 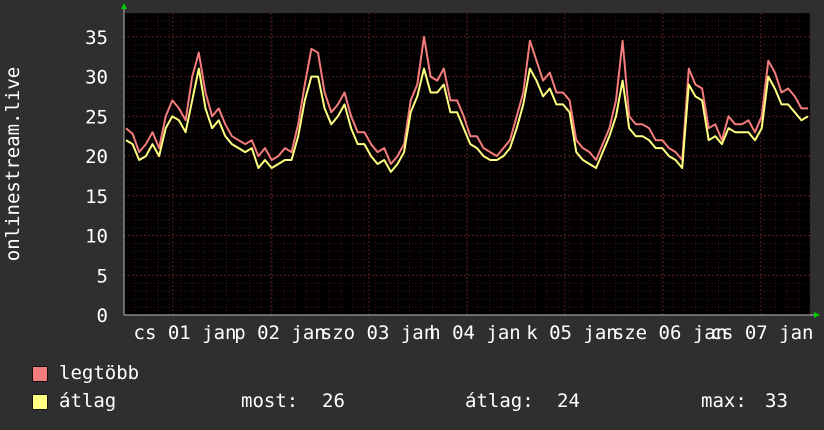 What do you see at coordinates (96, 117) in the screenshot?
I see `y-tick-label: 25` at bounding box center [96, 117].